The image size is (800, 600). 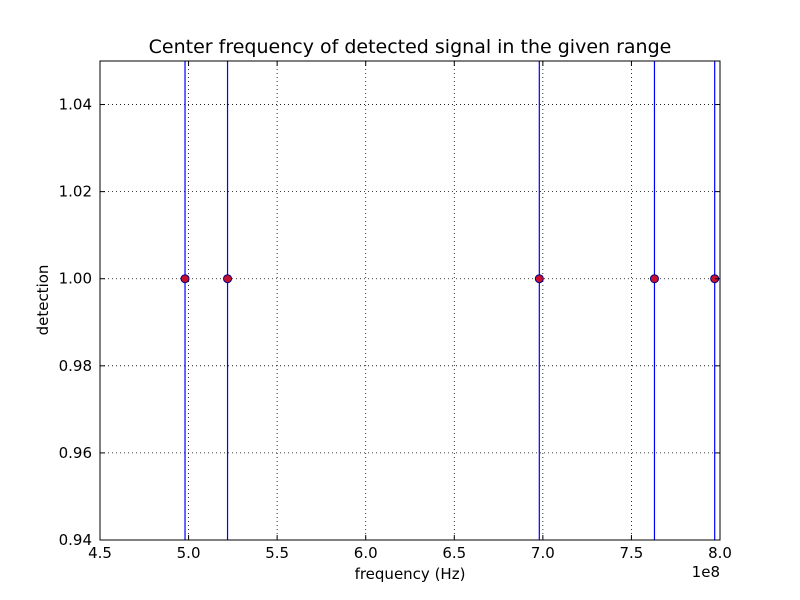 What do you see at coordinates (277, 553) in the screenshot?
I see `x-tick-label: 5.5` at bounding box center [277, 553].